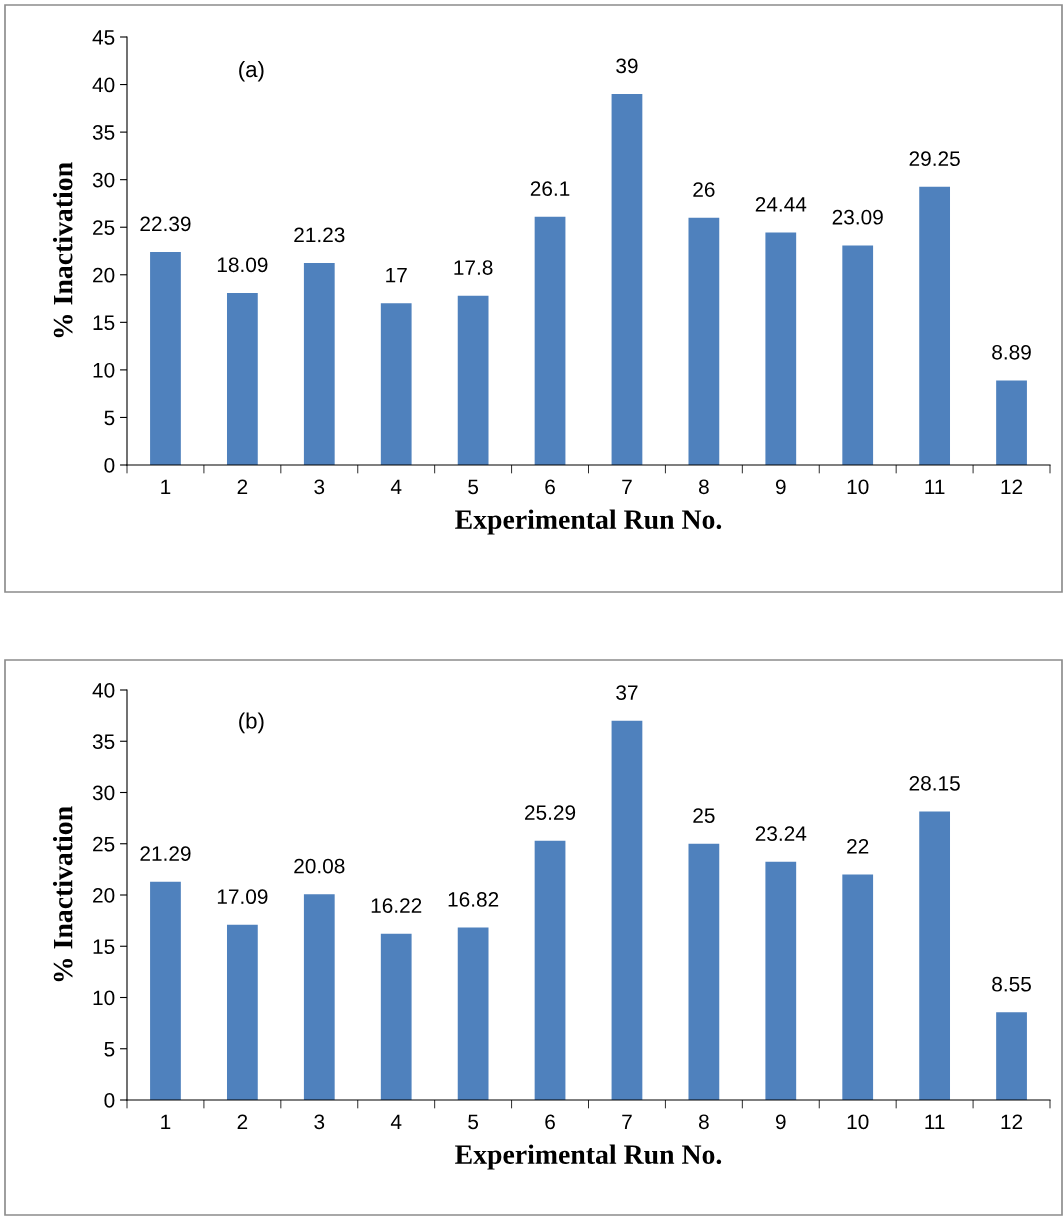 Image resolution: width=1063 pixels, height=1216 pixels. Describe the element at coordinates (1011, 352) in the screenshot. I see `data-label: 8.89` at that location.